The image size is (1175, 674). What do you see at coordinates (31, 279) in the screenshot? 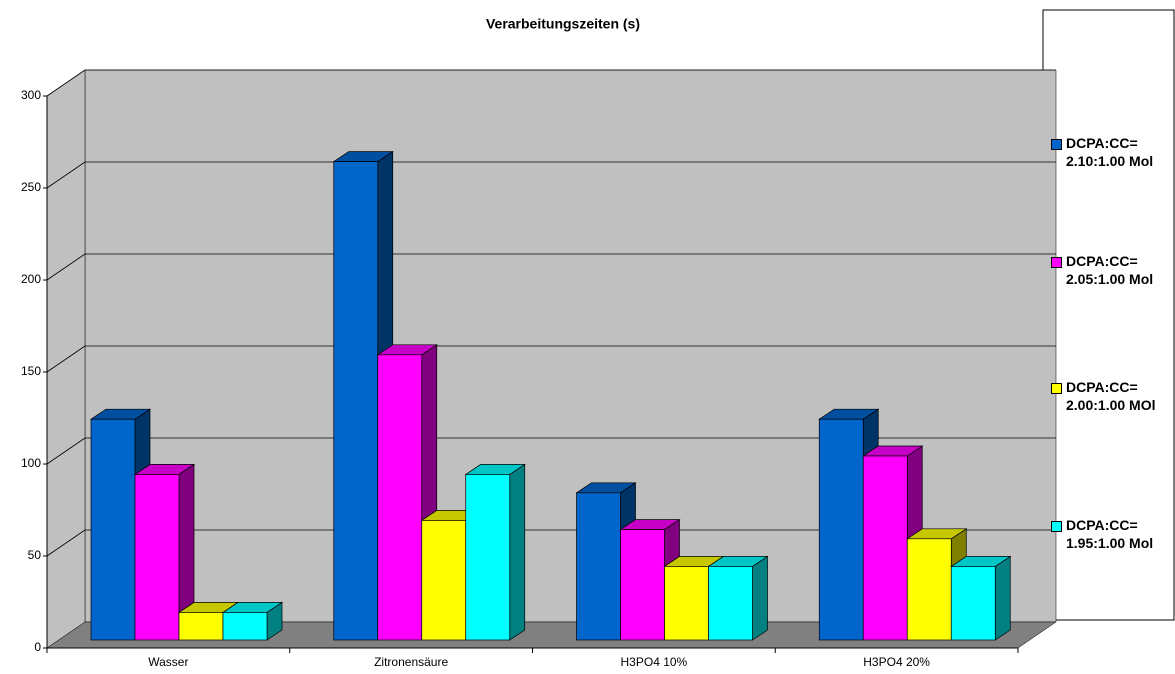
I see `y-tick-label: 200` at bounding box center [31, 279].